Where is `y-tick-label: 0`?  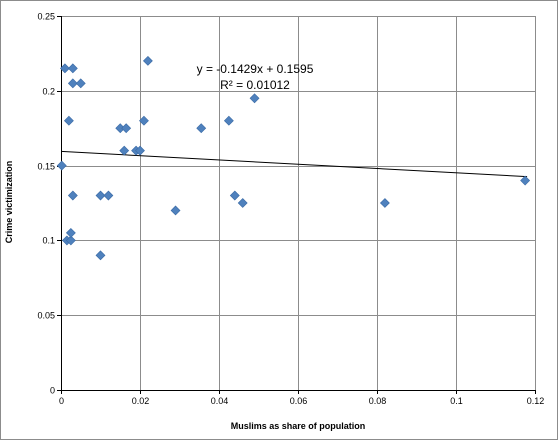 y-tick-label: 0 is located at coordinates (52, 391).